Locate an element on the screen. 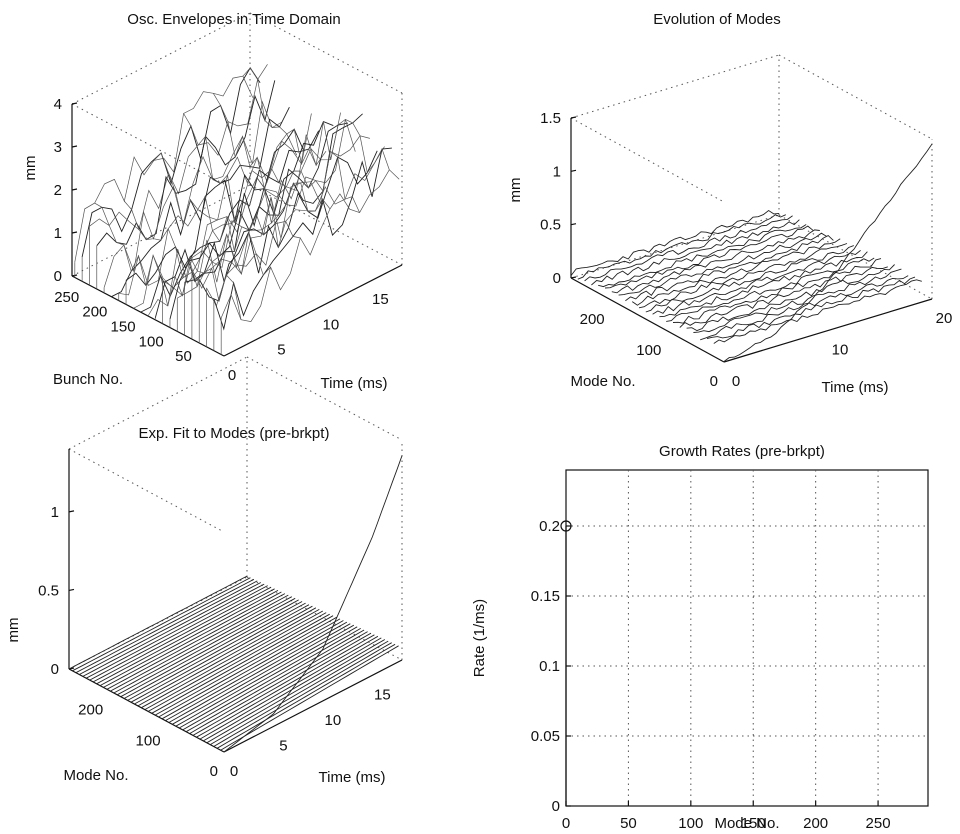 This screenshot has height=834, width=960. p1-y-label: Bunch No. is located at coordinates (88, 379).